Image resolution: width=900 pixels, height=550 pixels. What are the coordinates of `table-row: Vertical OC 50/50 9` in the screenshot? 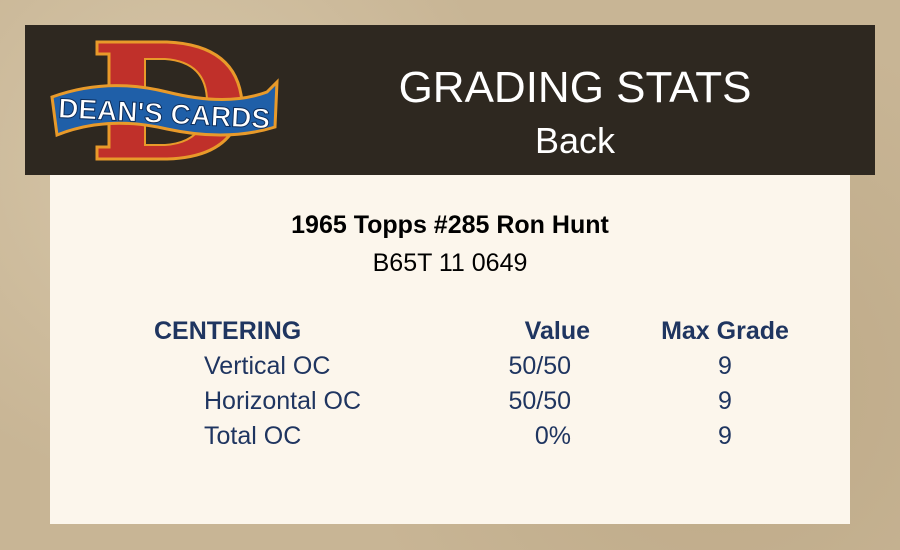 It's located at (450, 369).